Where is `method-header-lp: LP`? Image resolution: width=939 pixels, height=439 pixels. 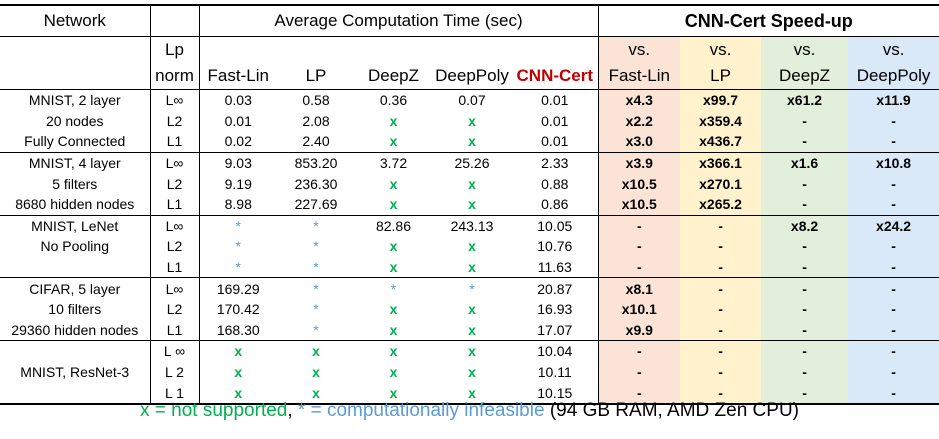 method-header-lp: LP is located at coordinates (316, 76).